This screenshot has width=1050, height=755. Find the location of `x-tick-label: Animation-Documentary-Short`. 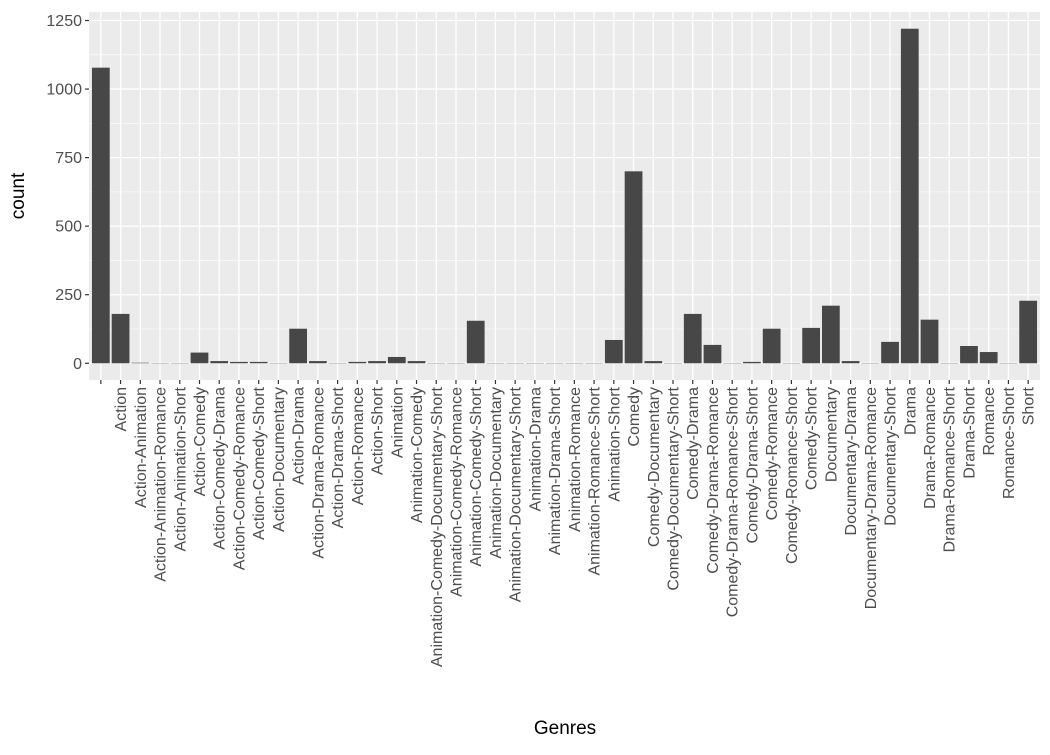

x-tick-label: Animation-Documentary-Short is located at coordinates (516, 494).